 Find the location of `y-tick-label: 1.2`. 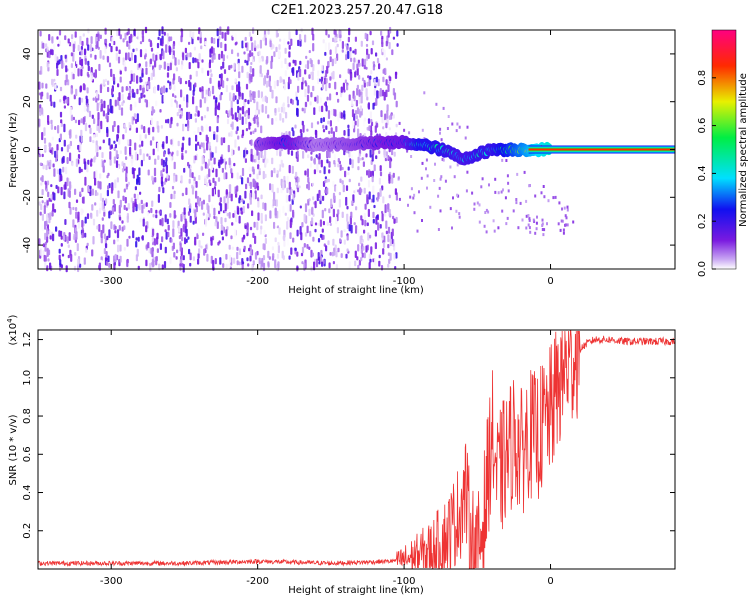

y-tick-label: 1.2 is located at coordinates (27, 340).